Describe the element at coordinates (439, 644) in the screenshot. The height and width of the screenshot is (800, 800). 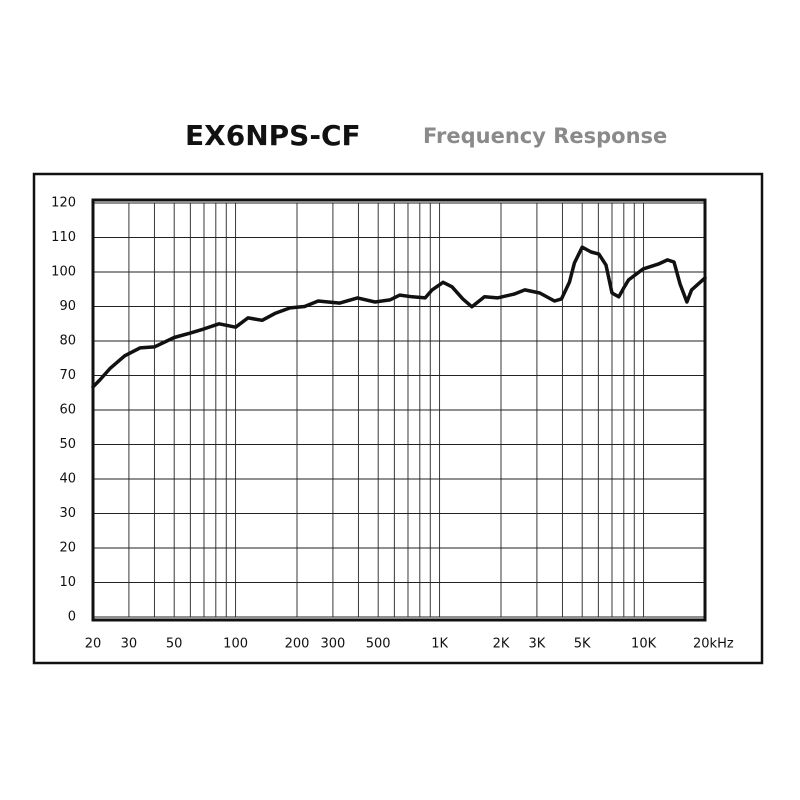
I see `x-tick-label: 1K` at that location.